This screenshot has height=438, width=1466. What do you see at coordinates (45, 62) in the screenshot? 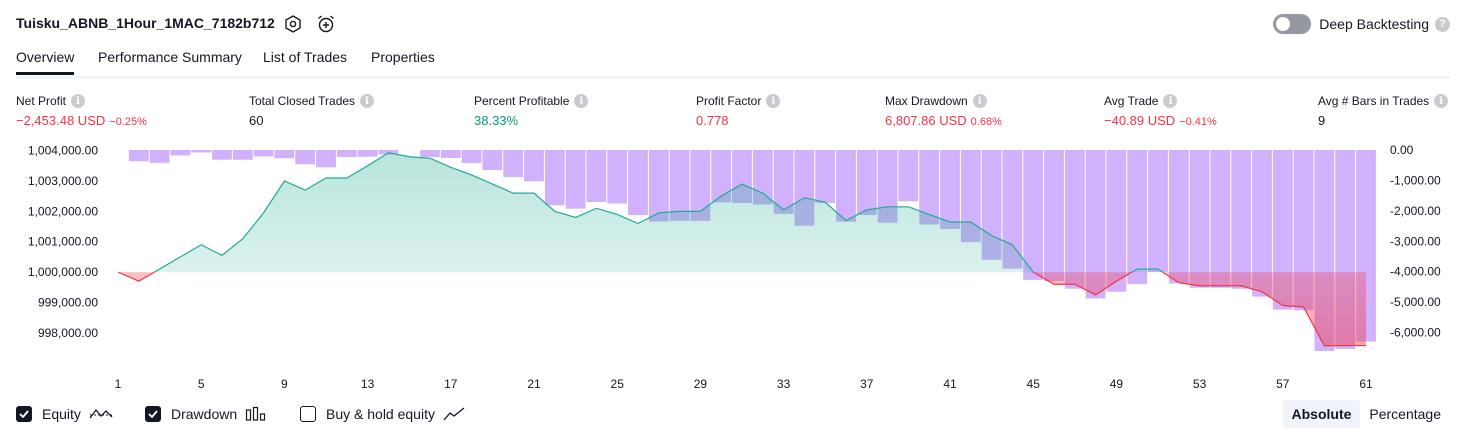
I see `tab-overview: Overview` at bounding box center [45, 62].